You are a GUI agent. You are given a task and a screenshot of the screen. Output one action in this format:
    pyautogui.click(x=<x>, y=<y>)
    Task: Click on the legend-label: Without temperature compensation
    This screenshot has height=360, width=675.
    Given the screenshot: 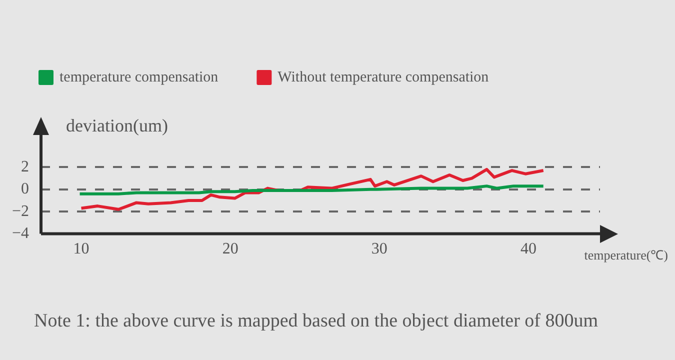 What is the action you would take?
    pyautogui.click(x=384, y=77)
    